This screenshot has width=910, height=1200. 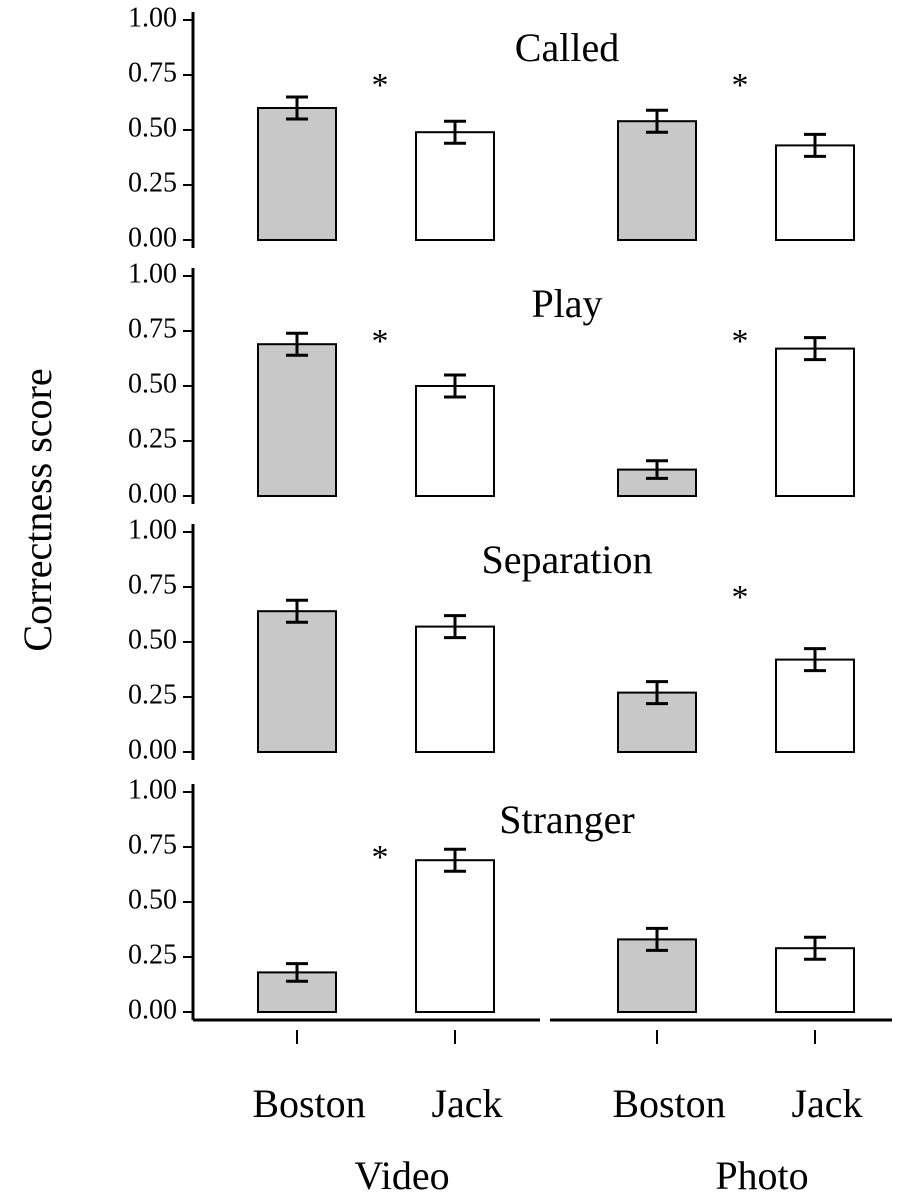 What do you see at coordinates (567, 47) in the screenshot?
I see `panel-title: Called` at bounding box center [567, 47].